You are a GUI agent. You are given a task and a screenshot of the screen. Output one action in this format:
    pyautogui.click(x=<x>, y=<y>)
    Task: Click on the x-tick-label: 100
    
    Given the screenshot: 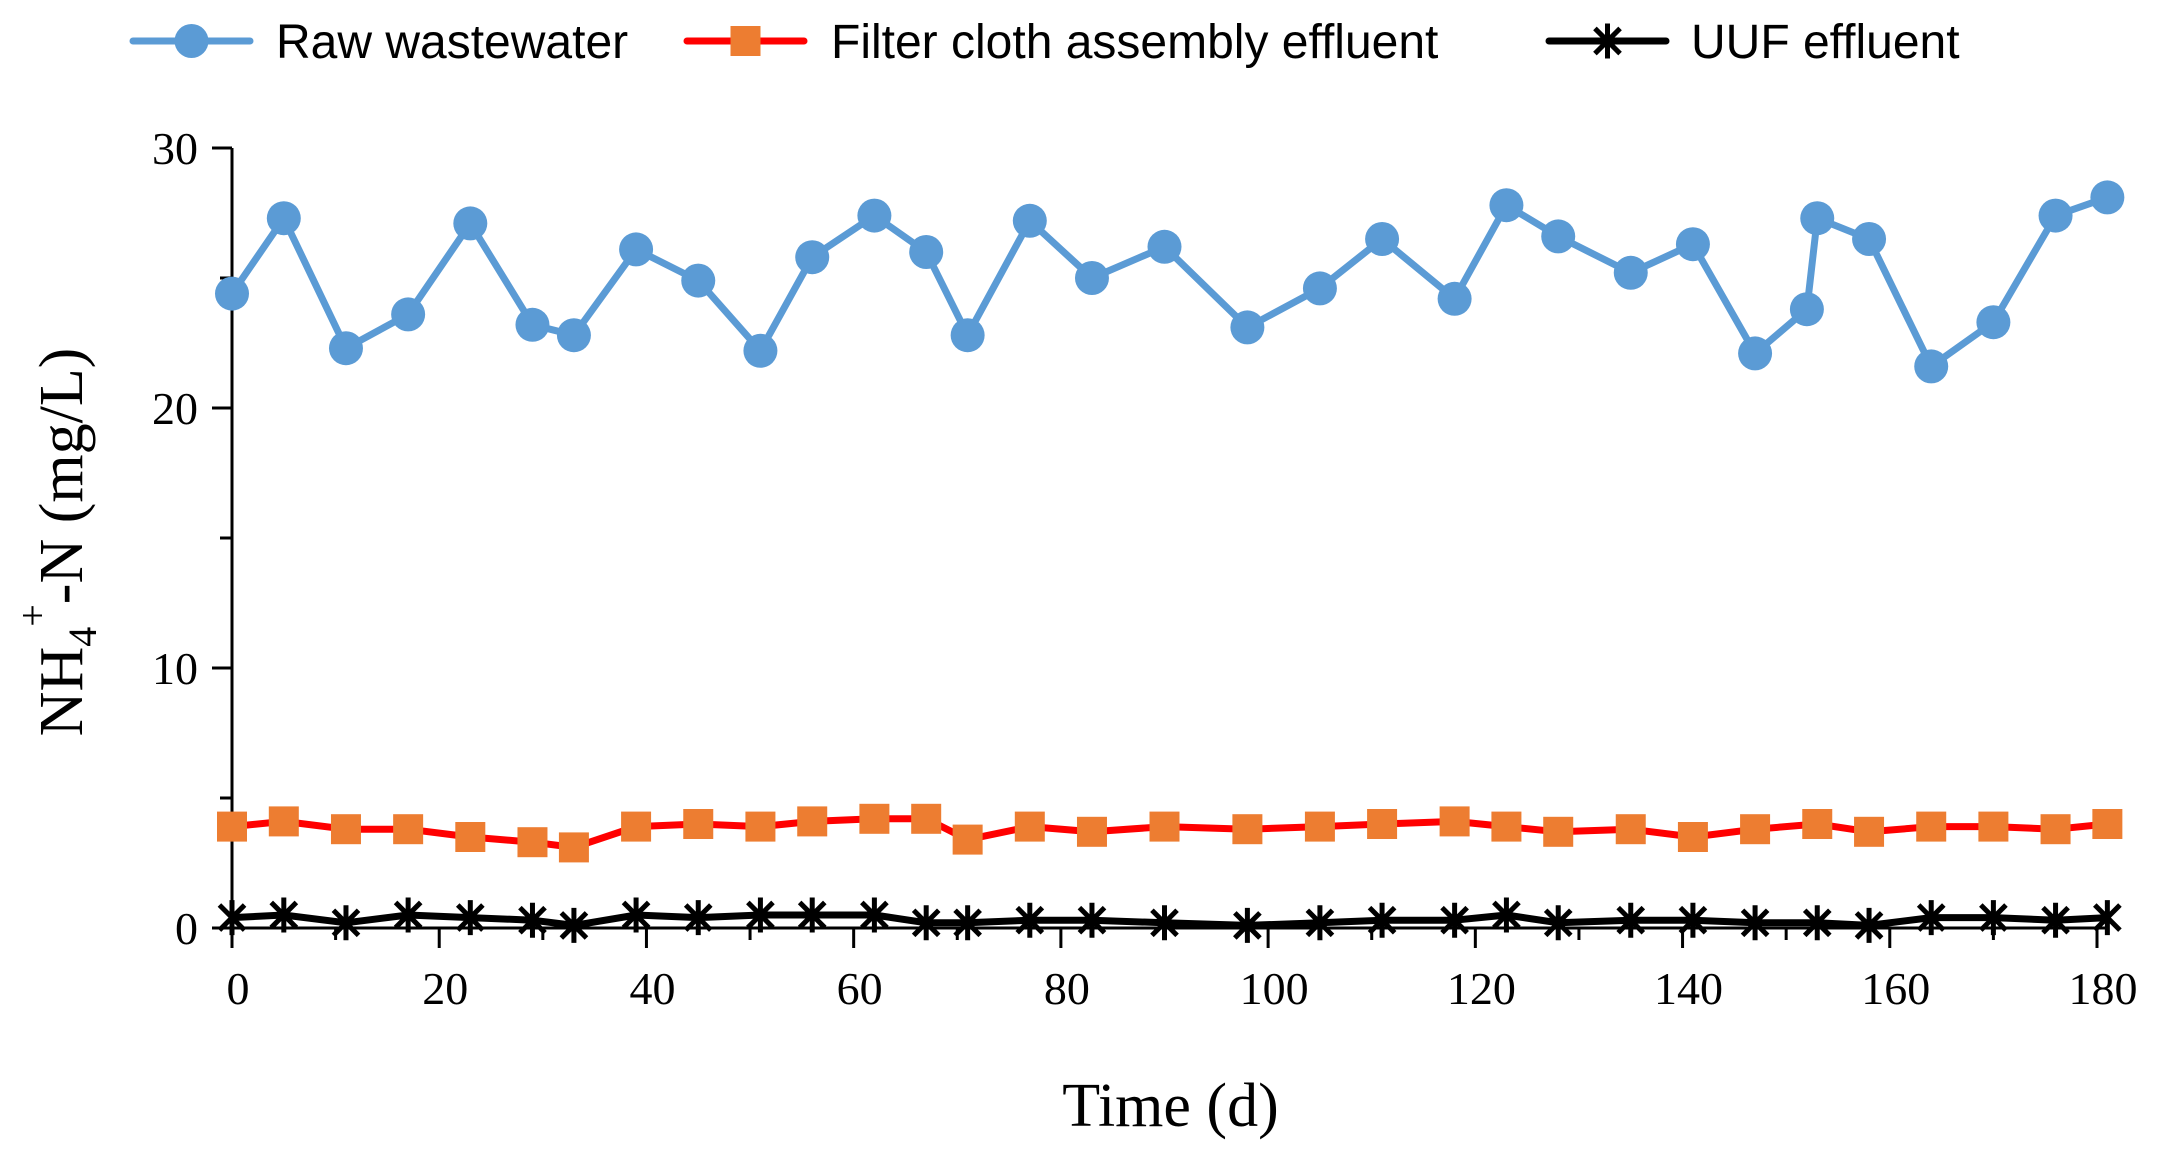 What is the action you would take?
    pyautogui.click(x=1274, y=988)
    